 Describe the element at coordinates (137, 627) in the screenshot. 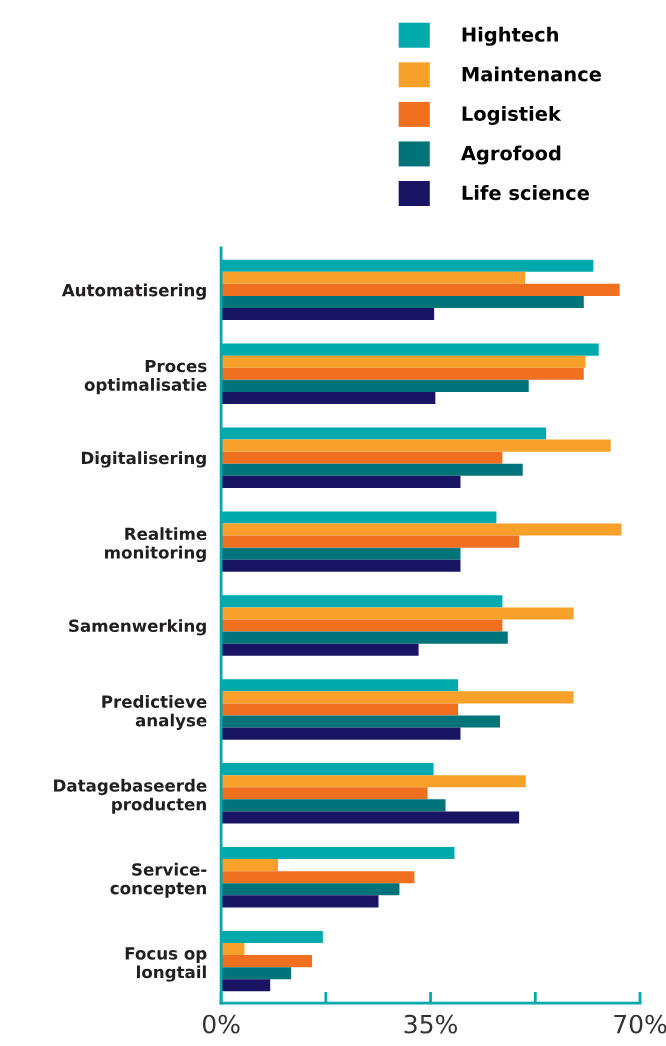

I see `y-tick-label: Samenwerking` at that location.